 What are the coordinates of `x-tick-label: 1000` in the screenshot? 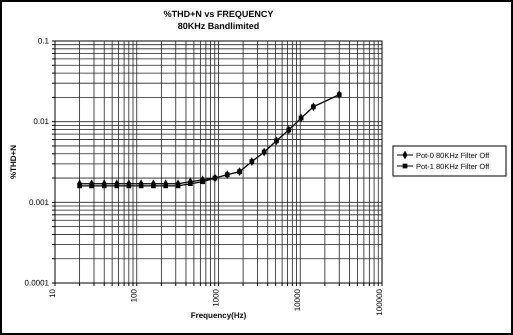 It's located at (215, 297).